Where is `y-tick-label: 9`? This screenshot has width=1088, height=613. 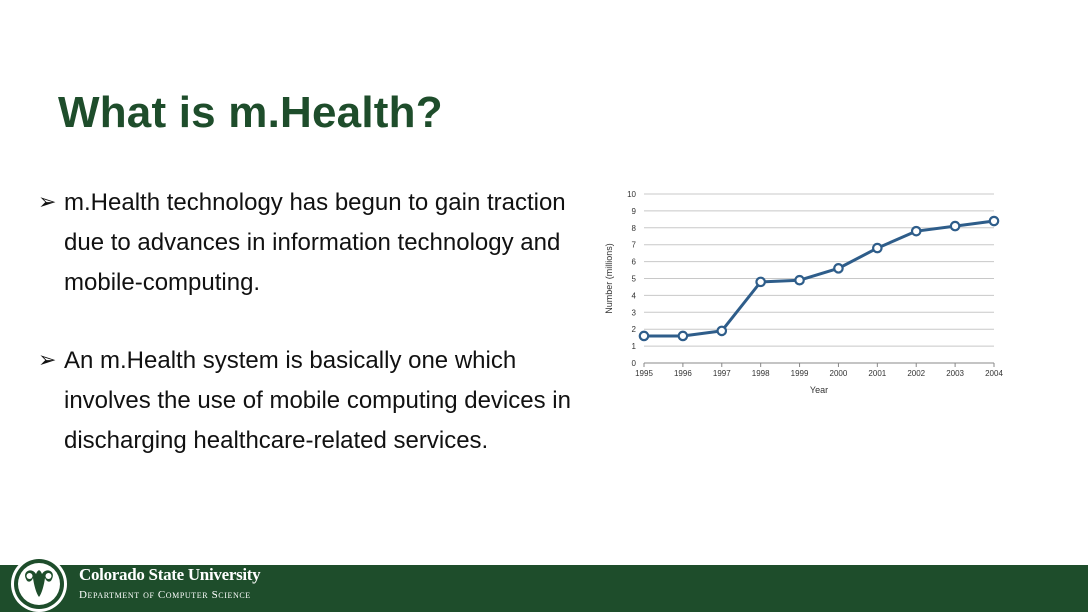 y-tick-label: 9 is located at coordinates (634, 211).